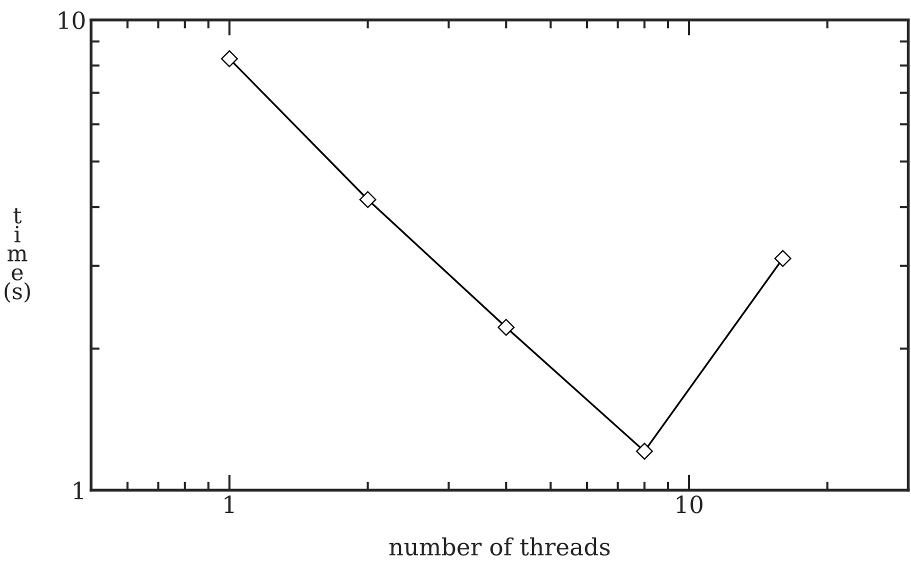 Image resolution: width=911 pixels, height=570 pixels. What do you see at coordinates (499, 546) in the screenshot?
I see `x-axis-title: number of threads` at bounding box center [499, 546].